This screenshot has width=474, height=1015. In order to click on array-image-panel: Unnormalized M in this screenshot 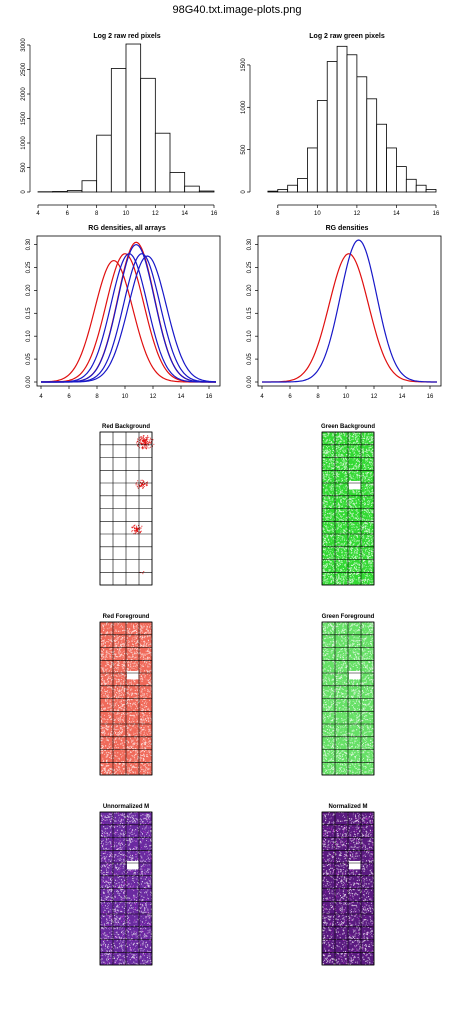, I will do `click(126, 885)`.